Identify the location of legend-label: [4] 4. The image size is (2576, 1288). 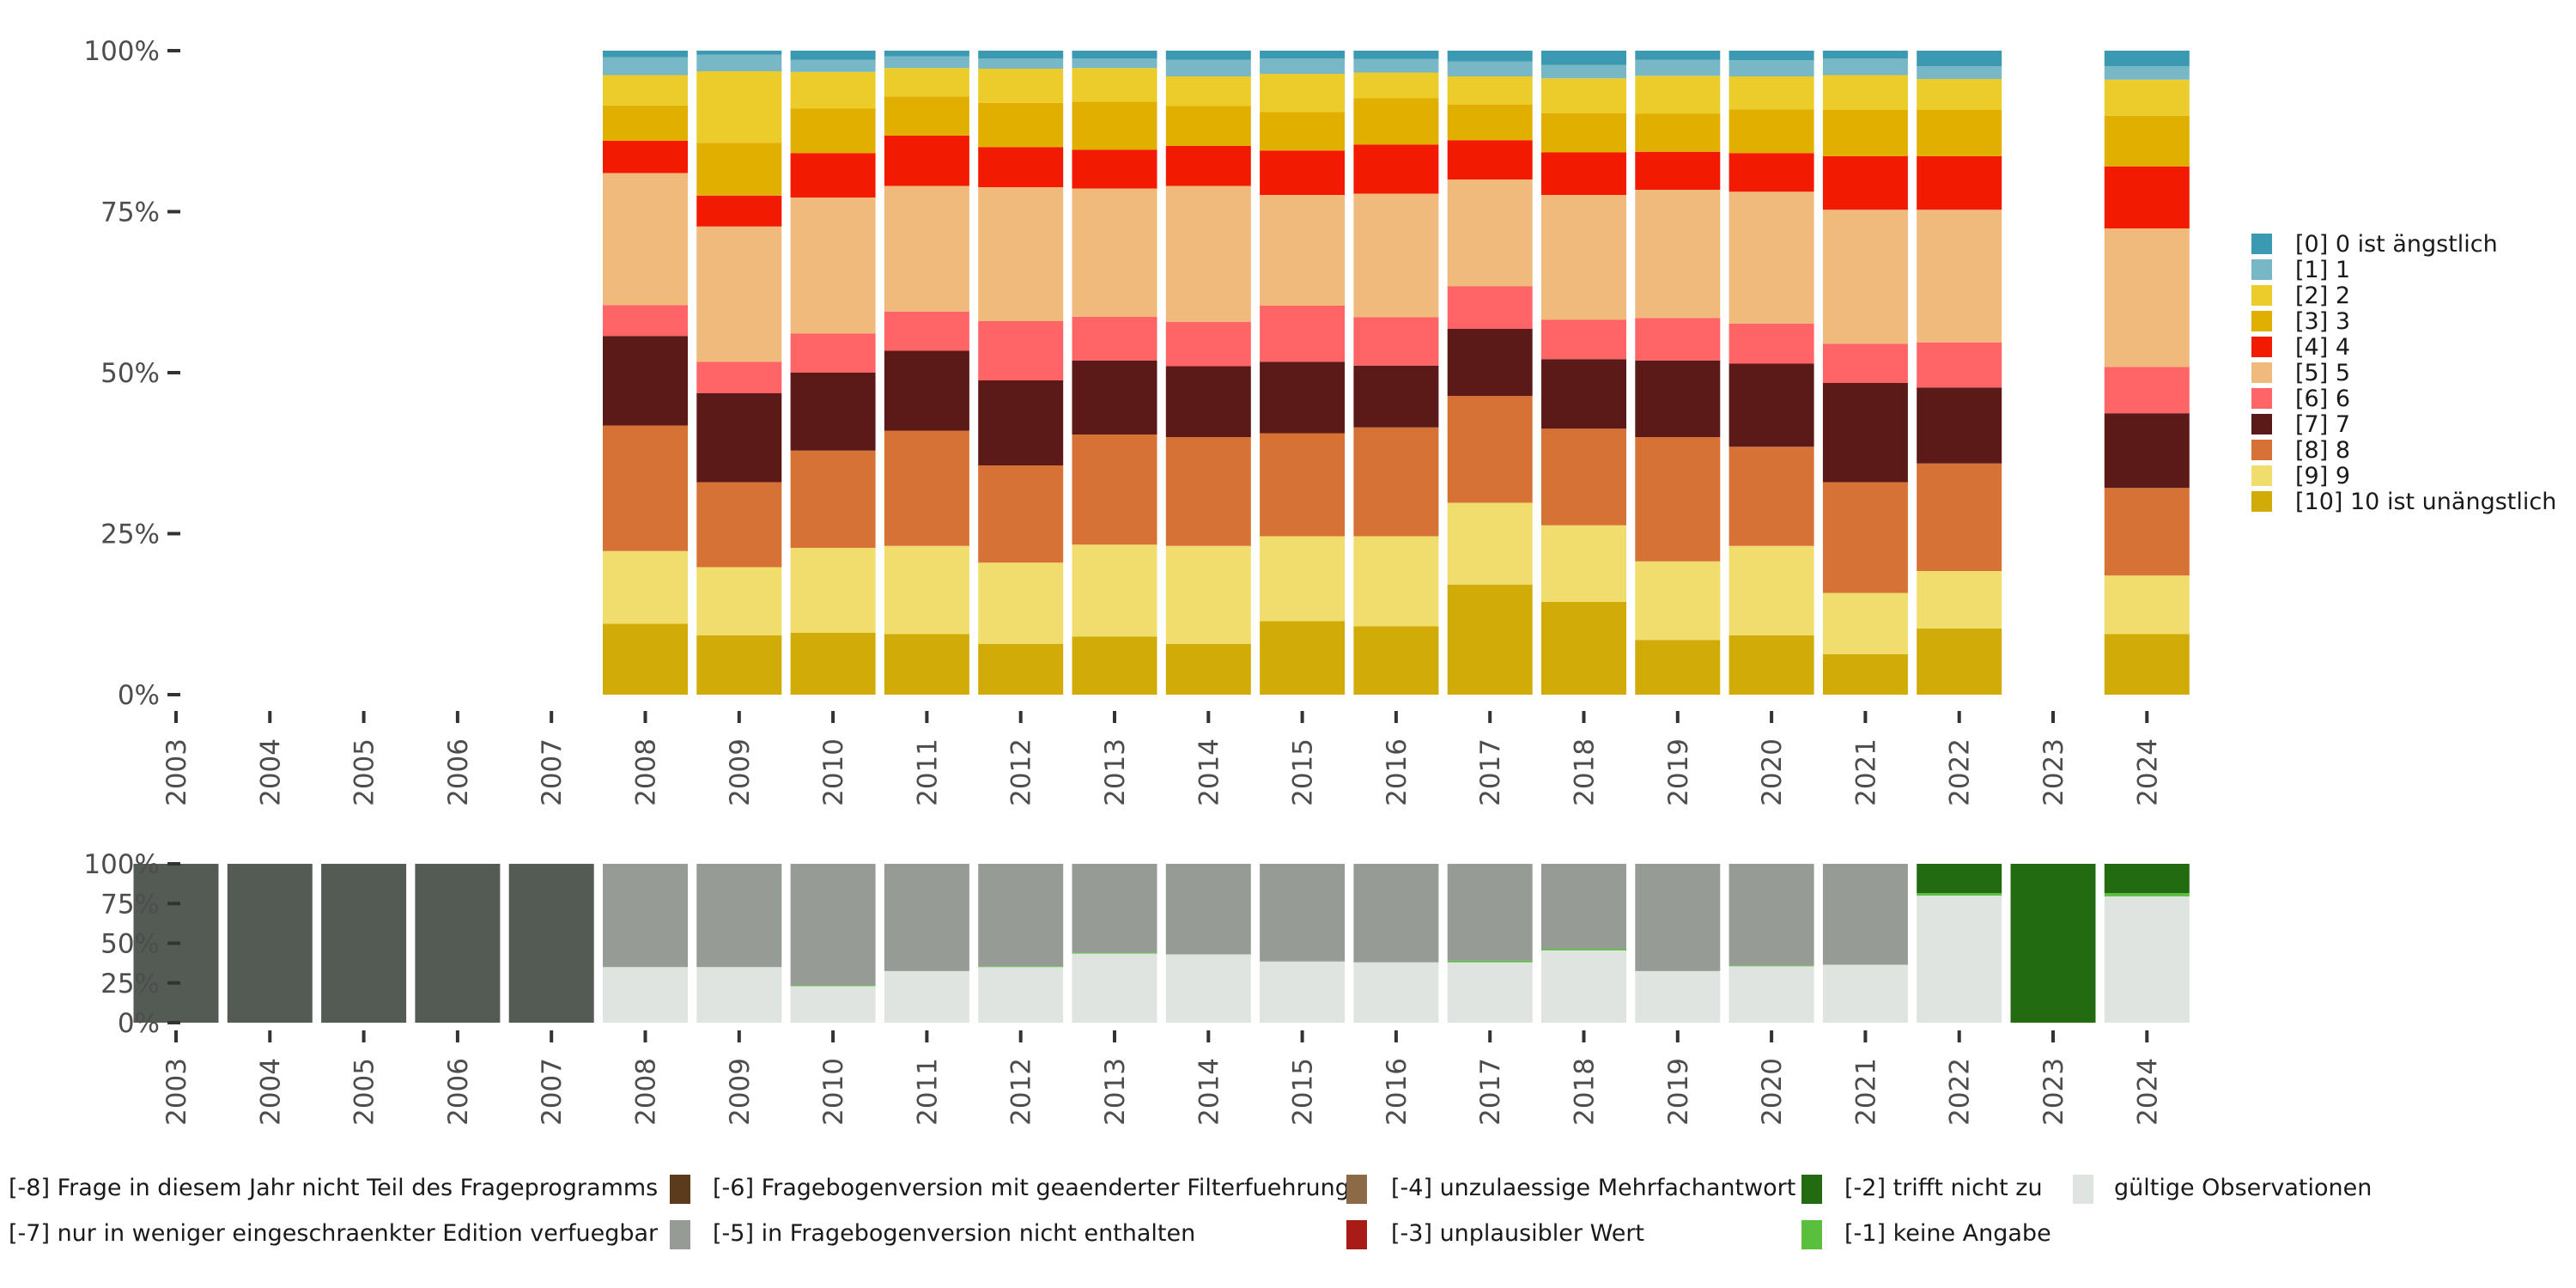
(2323, 347).